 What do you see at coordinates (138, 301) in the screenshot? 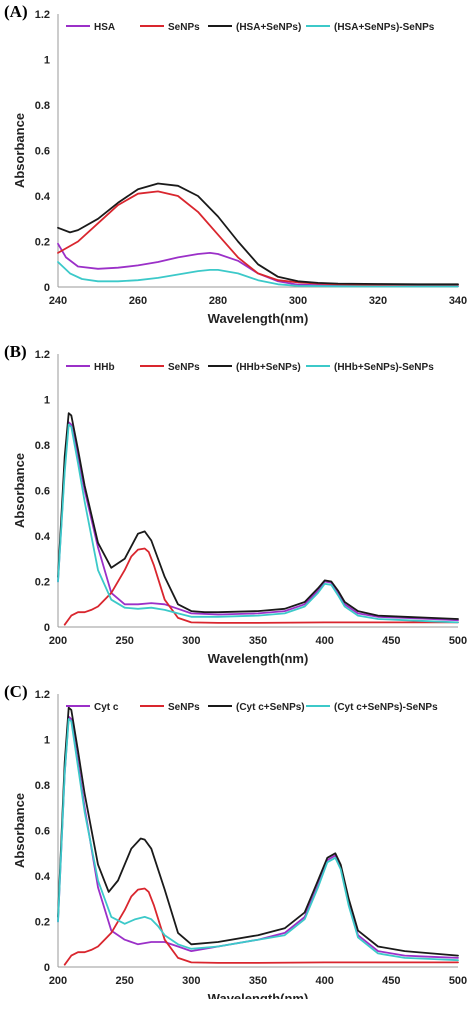
I see `x-tick-label: 260` at bounding box center [138, 301].